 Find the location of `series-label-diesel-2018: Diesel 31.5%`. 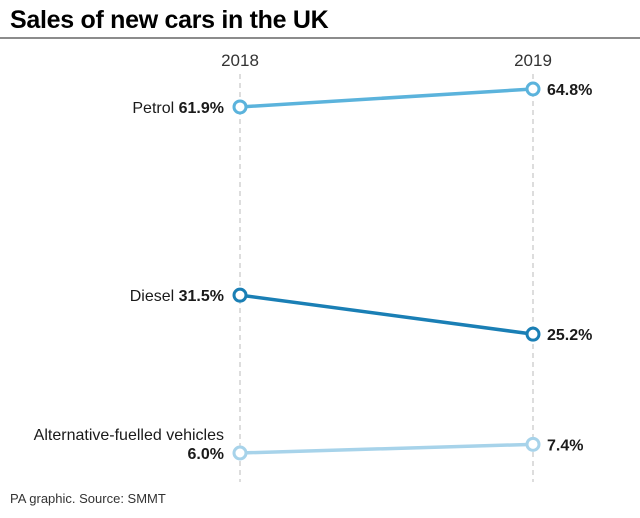

series-label-diesel-2018: Diesel 31.5% is located at coordinates (177, 296).